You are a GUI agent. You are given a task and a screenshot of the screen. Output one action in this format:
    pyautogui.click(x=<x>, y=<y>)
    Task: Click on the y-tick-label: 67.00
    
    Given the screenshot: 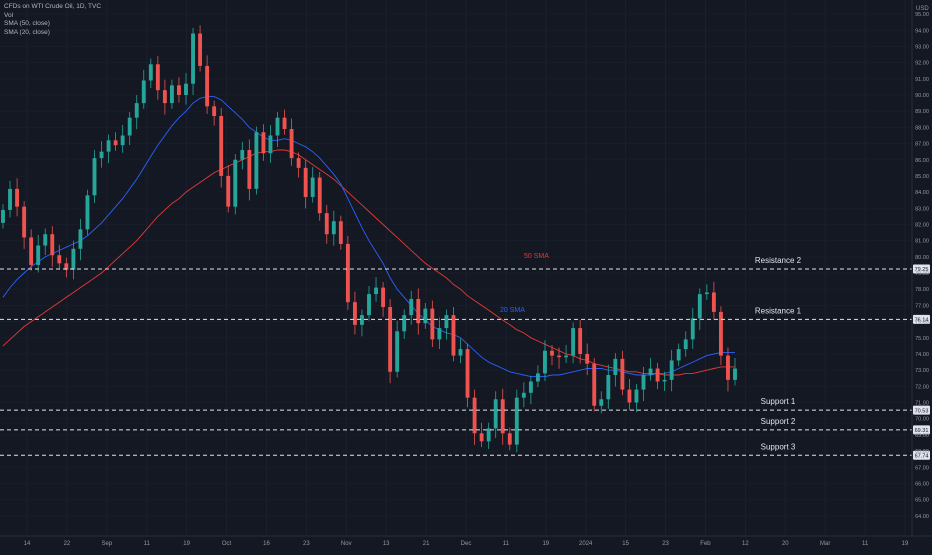 What is the action you would take?
    pyautogui.click(x=922, y=468)
    